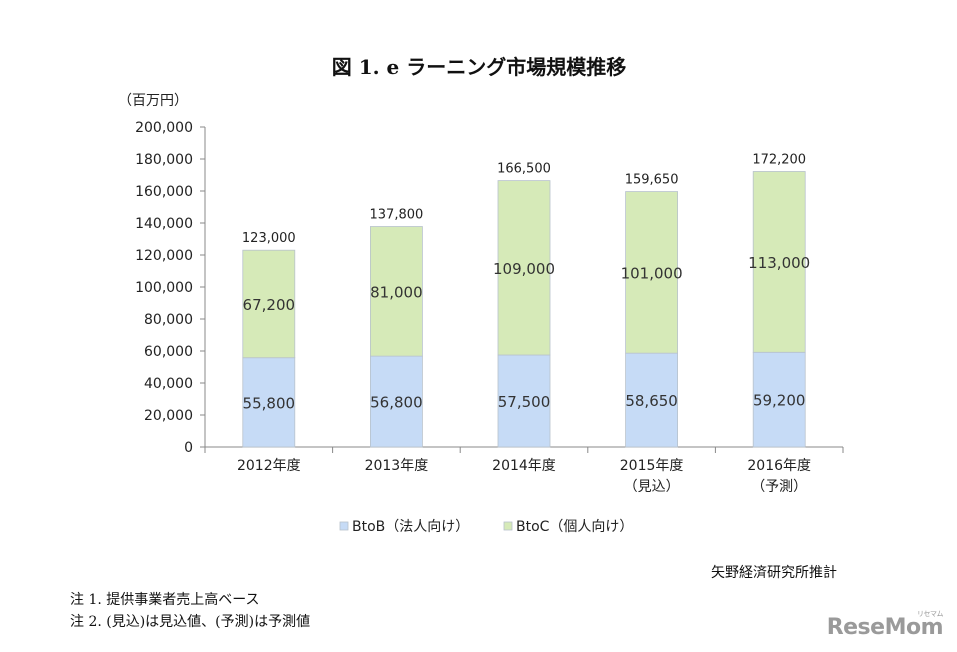 The height and width of the screenshot is (652, 957). I want to click on y-tick-label: 20,000, so click(168, 416).